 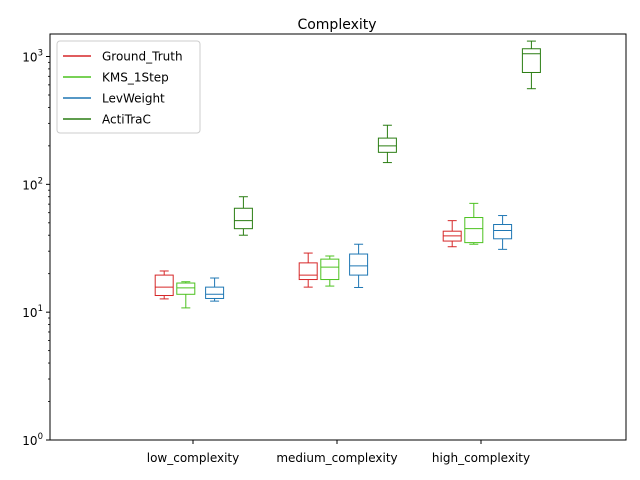 I want to click on box-Ground_Truth-medium_complexity, so click(x=308, y=270).